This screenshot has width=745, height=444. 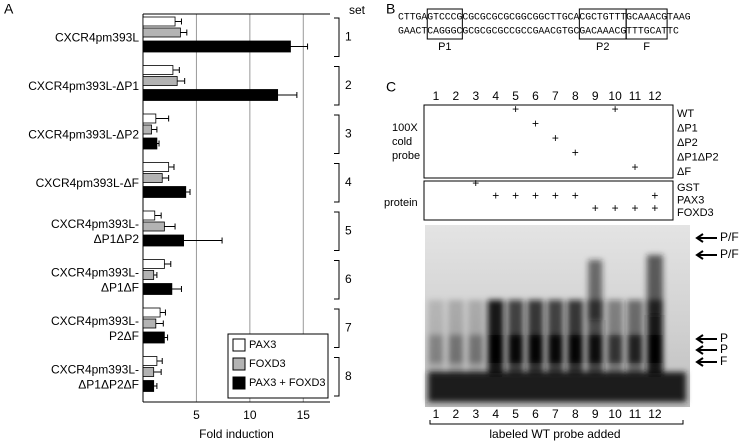 I want to click on arrow-label: F, so click(x=723, y=361).